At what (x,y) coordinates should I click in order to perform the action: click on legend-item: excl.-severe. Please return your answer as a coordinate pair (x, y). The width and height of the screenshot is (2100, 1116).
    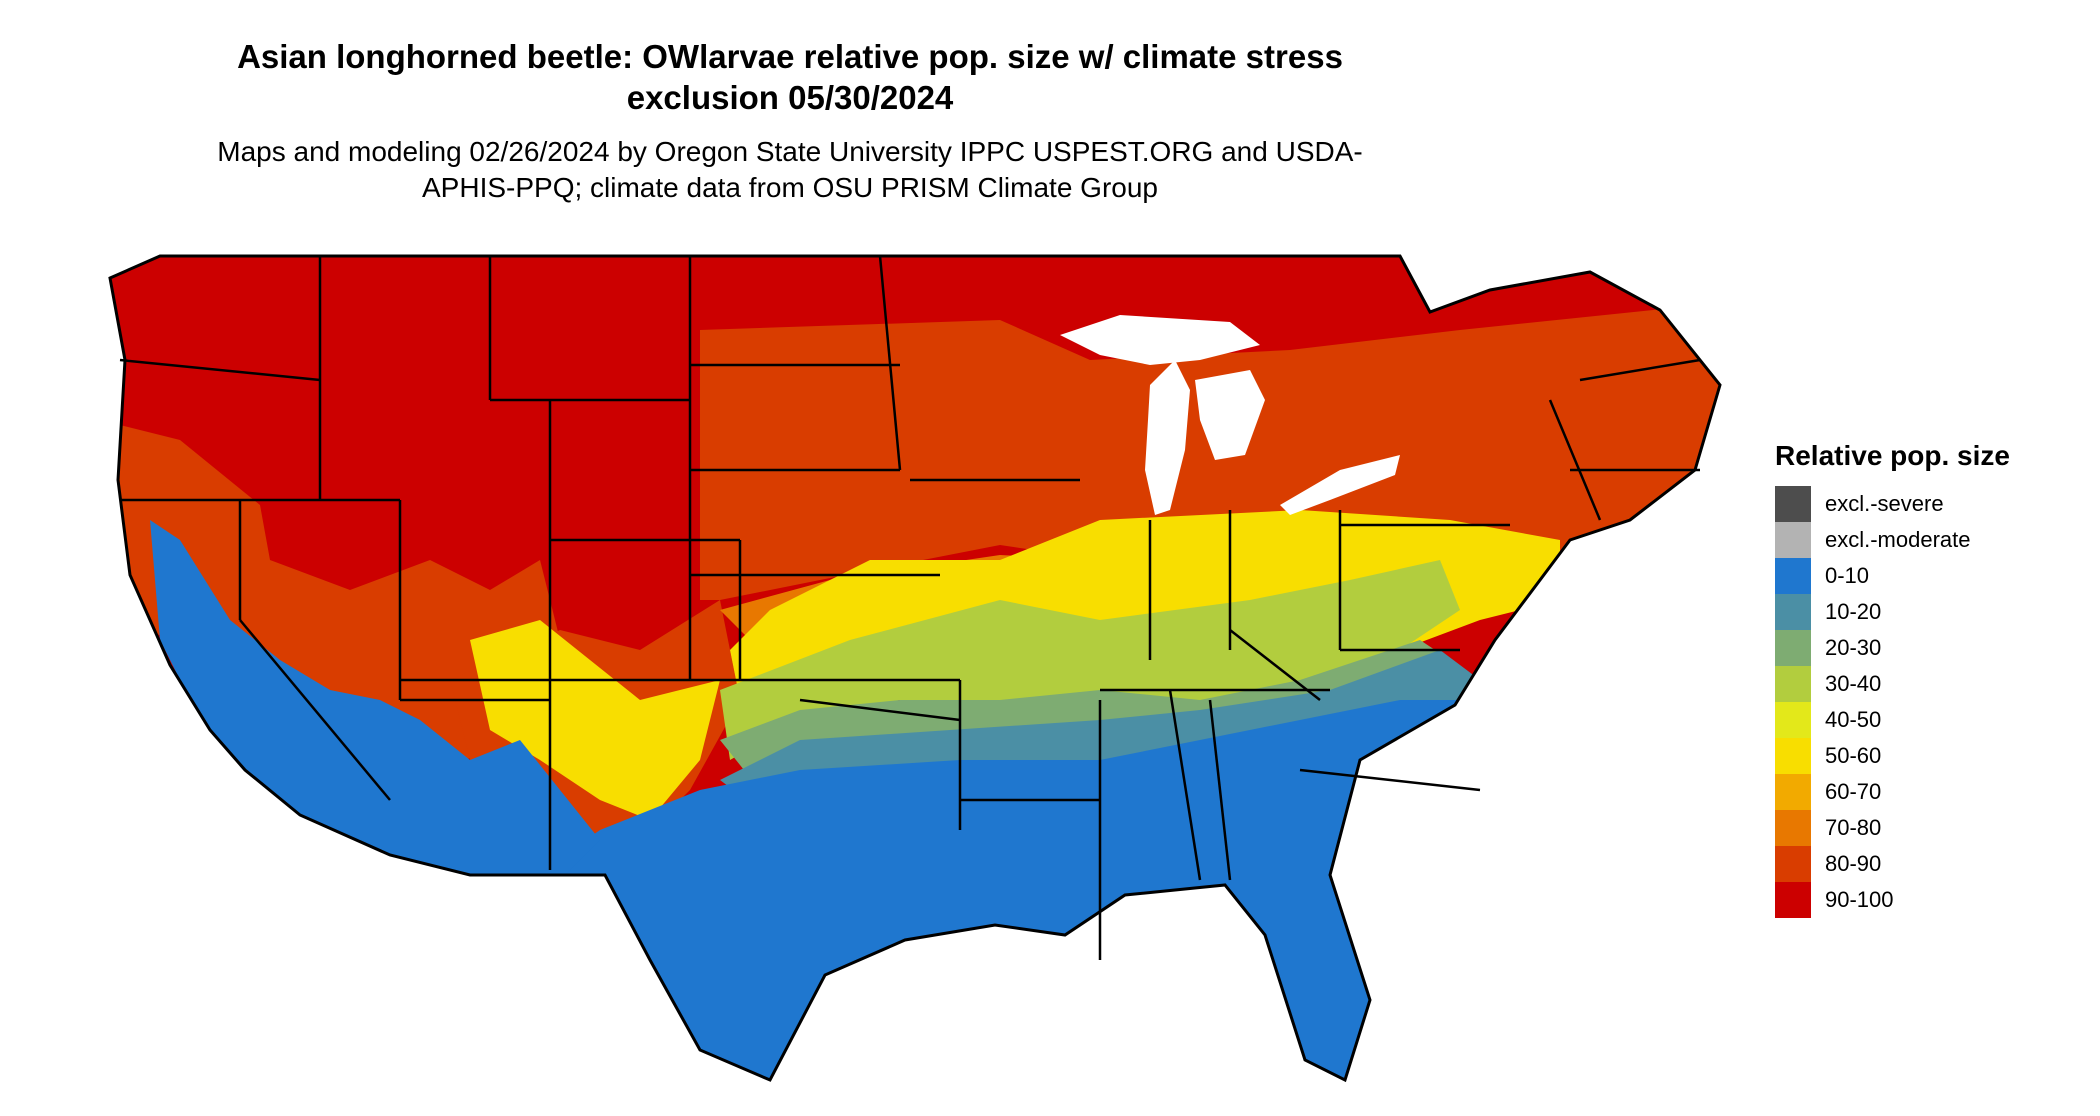
    Looking at the image, I should click on (1892, 504).